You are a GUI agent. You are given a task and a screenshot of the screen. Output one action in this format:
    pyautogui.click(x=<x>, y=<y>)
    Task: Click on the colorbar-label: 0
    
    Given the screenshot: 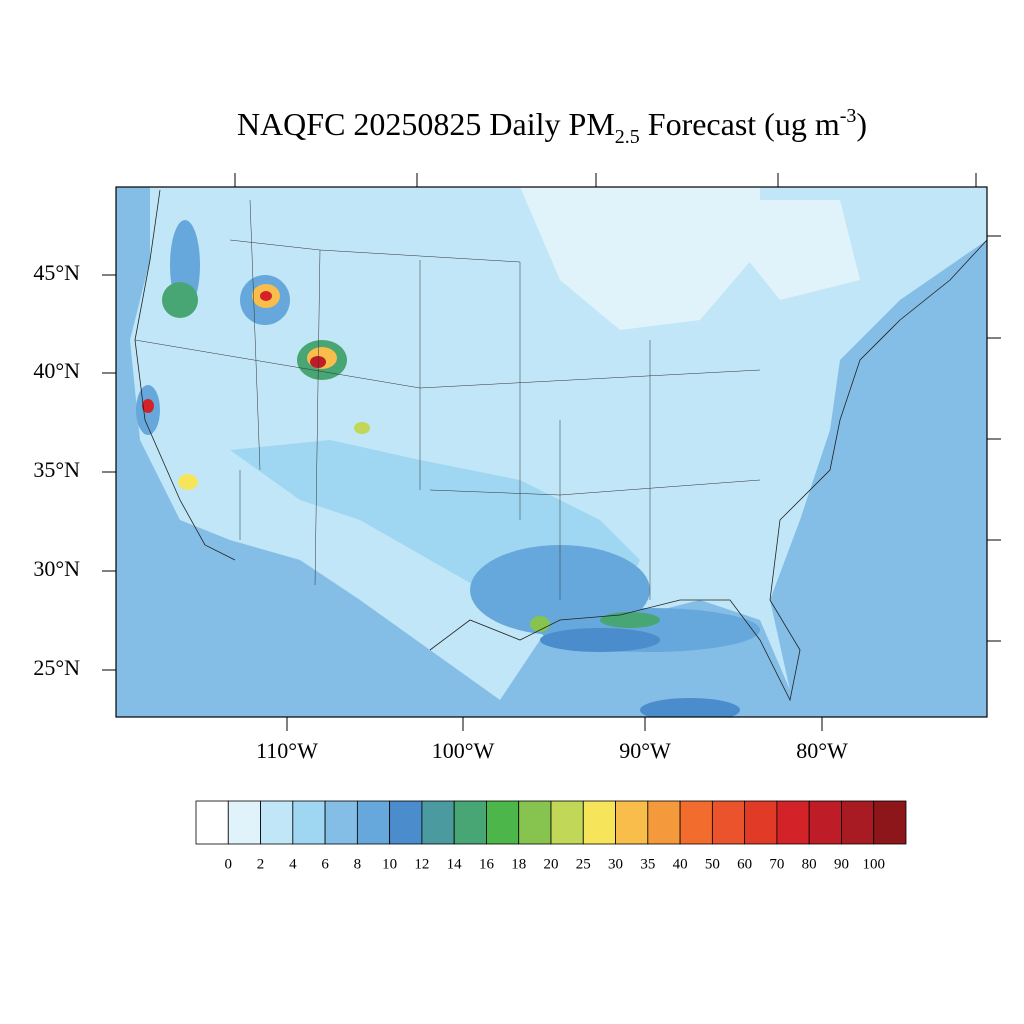 What is the action you would take?
    pyautogui.click(x=229, y=864)
    